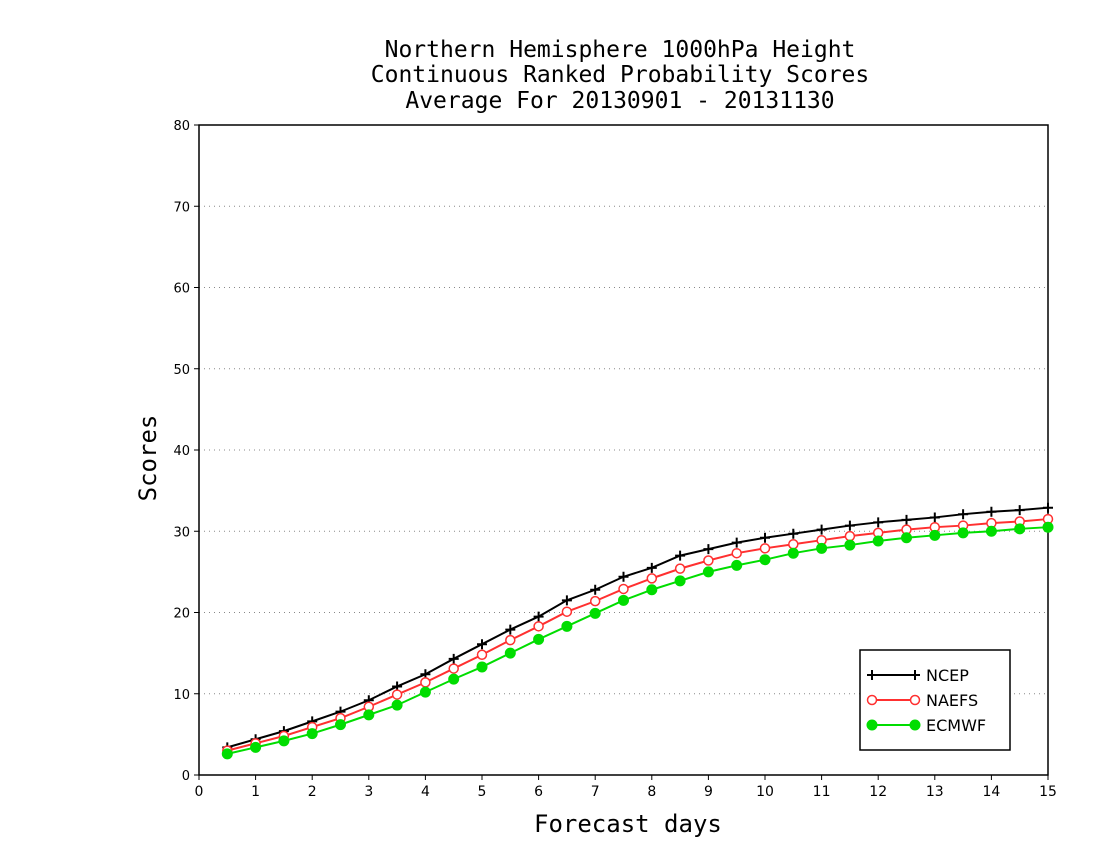  Describe the element at coordinates (822, 792) in the screenshot. I see `x-tick-label: 11` at that location.